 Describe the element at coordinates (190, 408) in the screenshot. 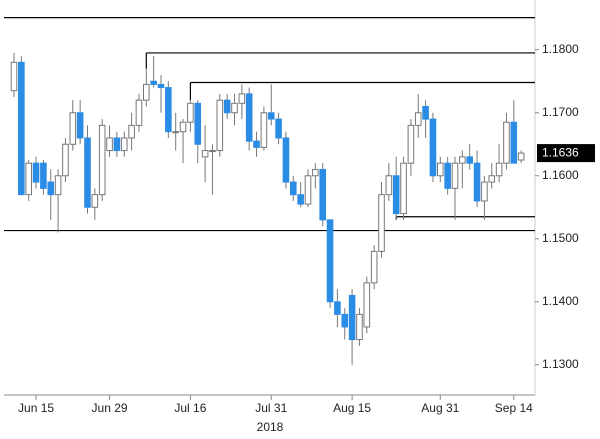

I see `x-tick-label: Jul 16` at that location.